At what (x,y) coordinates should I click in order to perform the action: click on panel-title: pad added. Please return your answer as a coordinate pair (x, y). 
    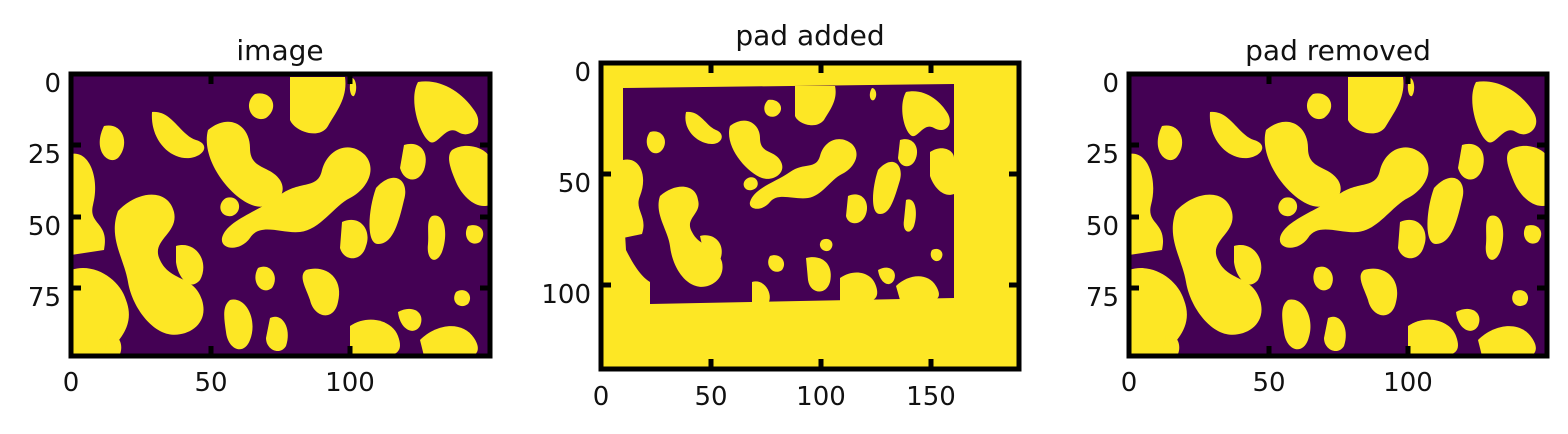
    Looking at the image, I should click on (809, 35).